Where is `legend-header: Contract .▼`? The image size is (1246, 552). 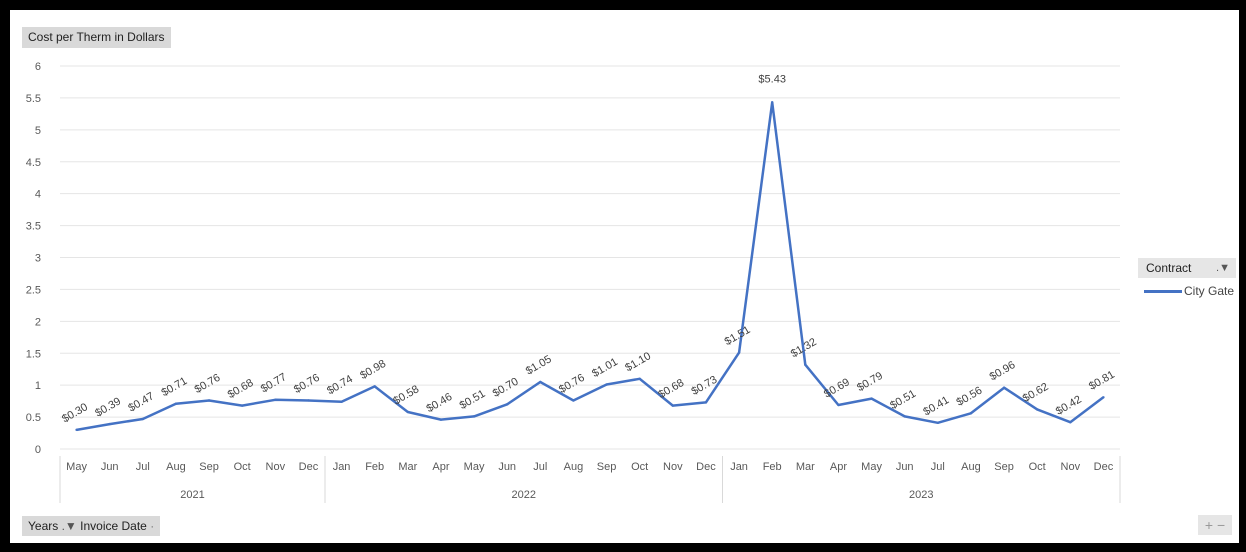
legend-header: Contract .▼ is located at coordinates (1187, 268).